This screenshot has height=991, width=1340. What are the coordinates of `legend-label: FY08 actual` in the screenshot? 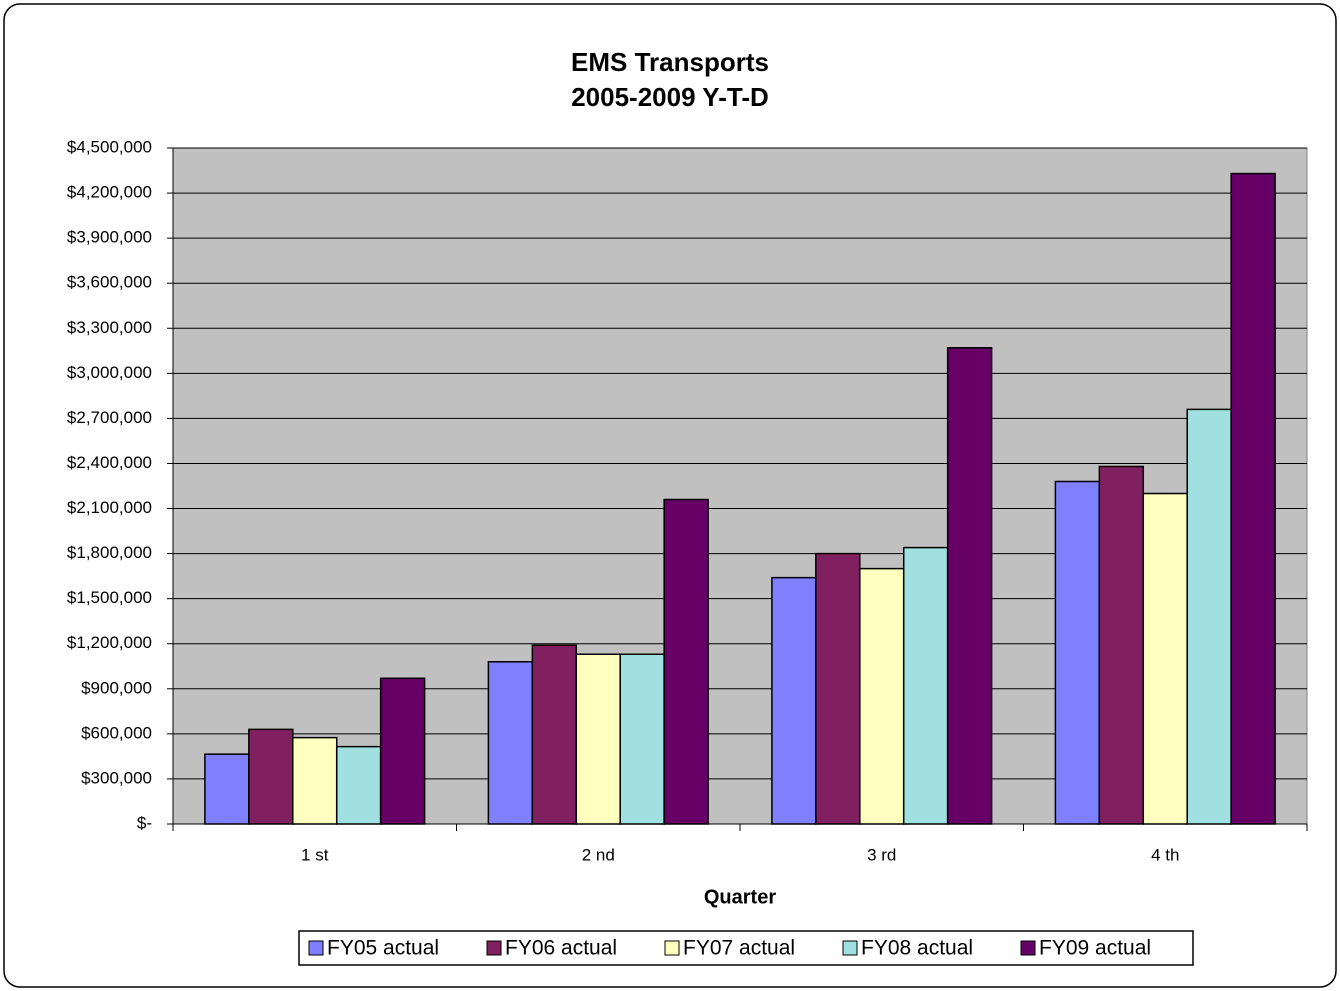 It's located at (917, 948).